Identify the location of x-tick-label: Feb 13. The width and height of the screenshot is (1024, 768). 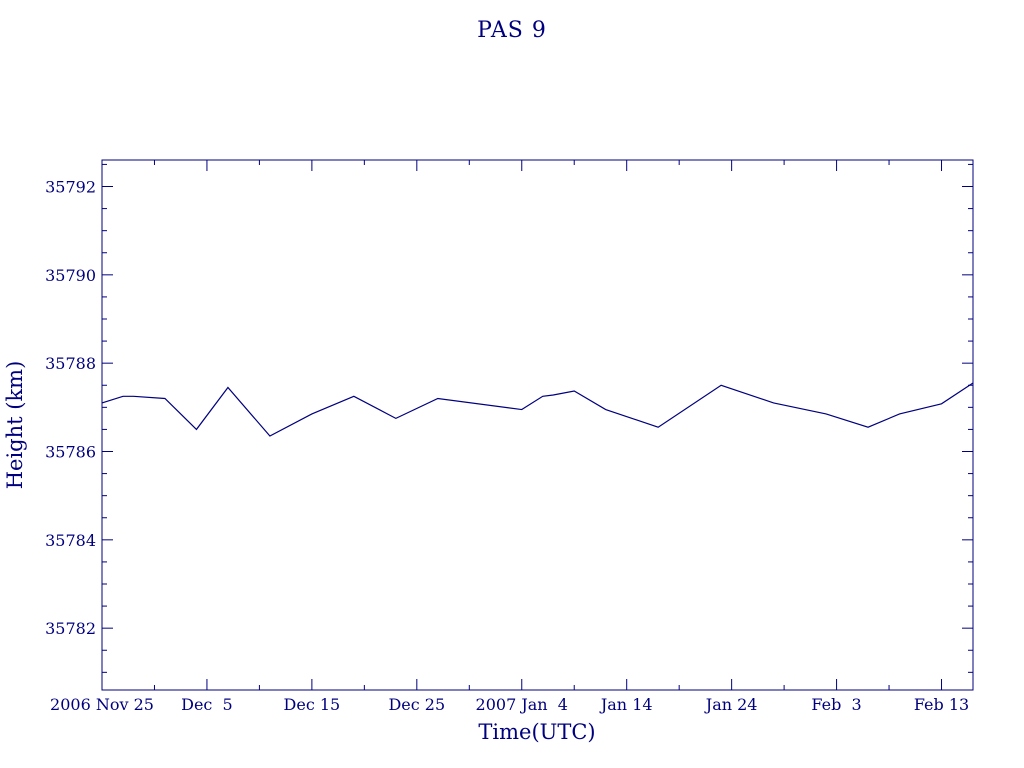
(941, 704).